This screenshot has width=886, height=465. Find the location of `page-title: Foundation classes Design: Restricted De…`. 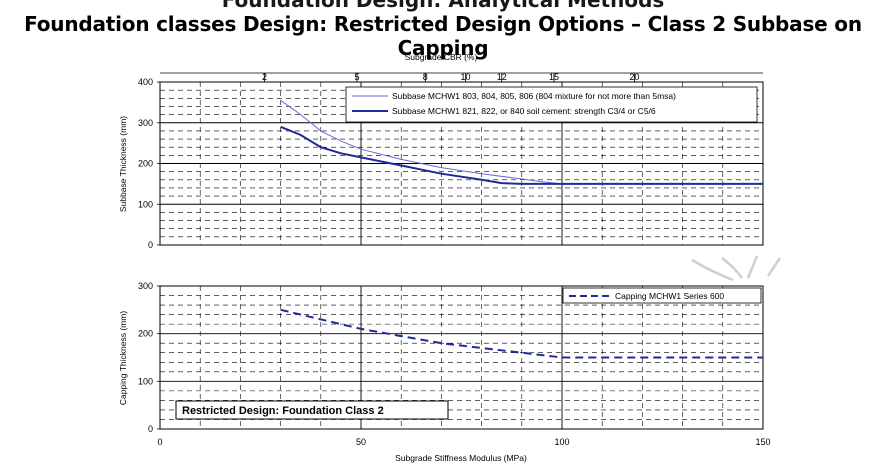

page-title: Foundation classes Design: Restricted De… is located at coordinates (443, 36).